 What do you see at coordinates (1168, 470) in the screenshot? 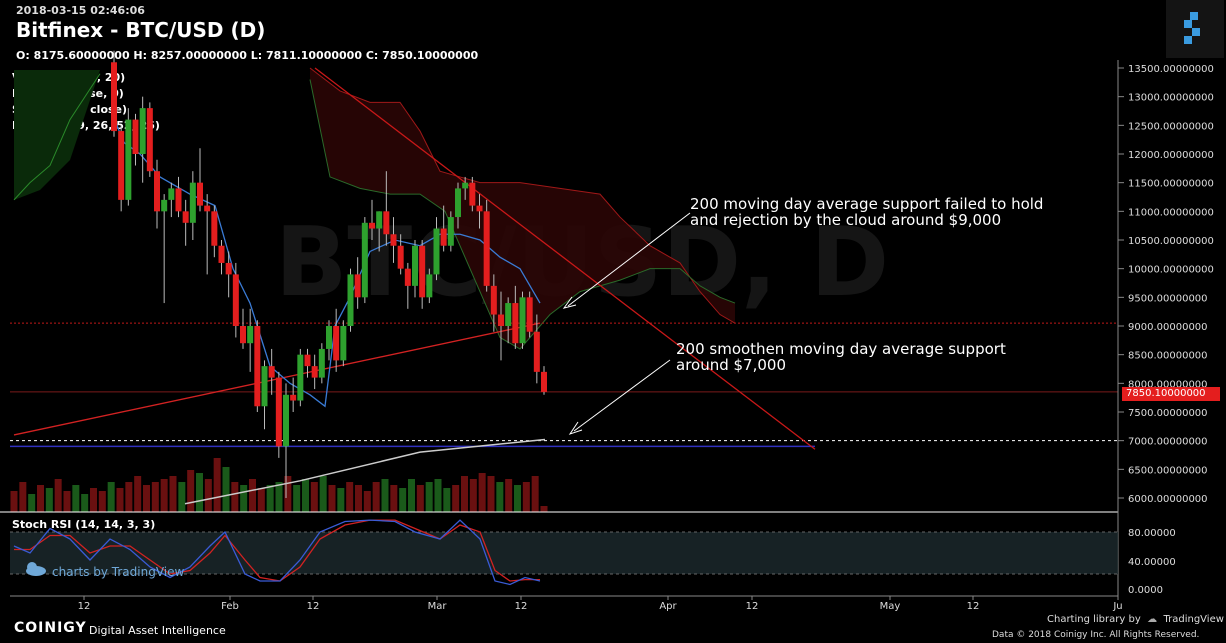
I see `price-tick-label: 6500.00000000` at bounding box center [1168, 470].